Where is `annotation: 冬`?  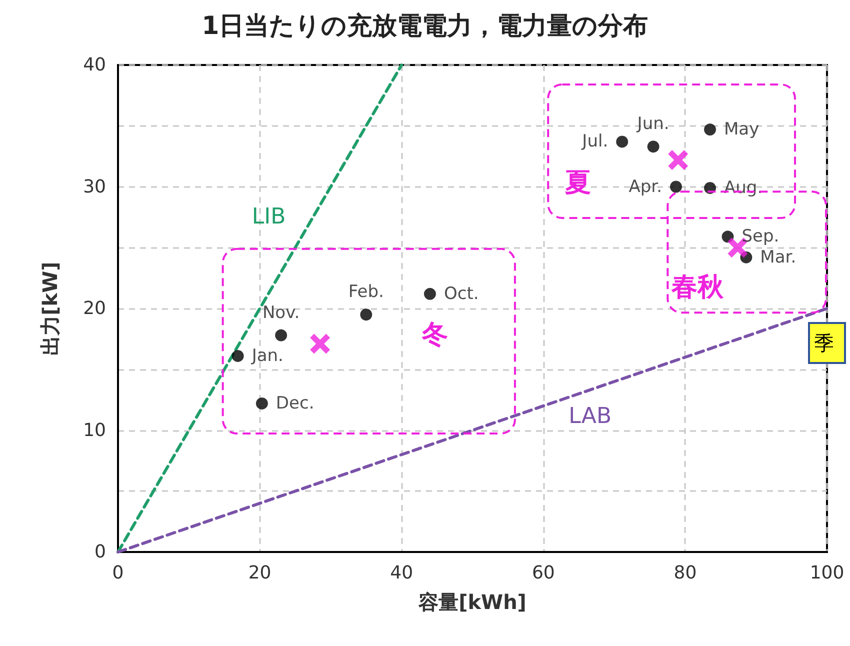
annotation: 冬 is located at coordinates (434, 335).